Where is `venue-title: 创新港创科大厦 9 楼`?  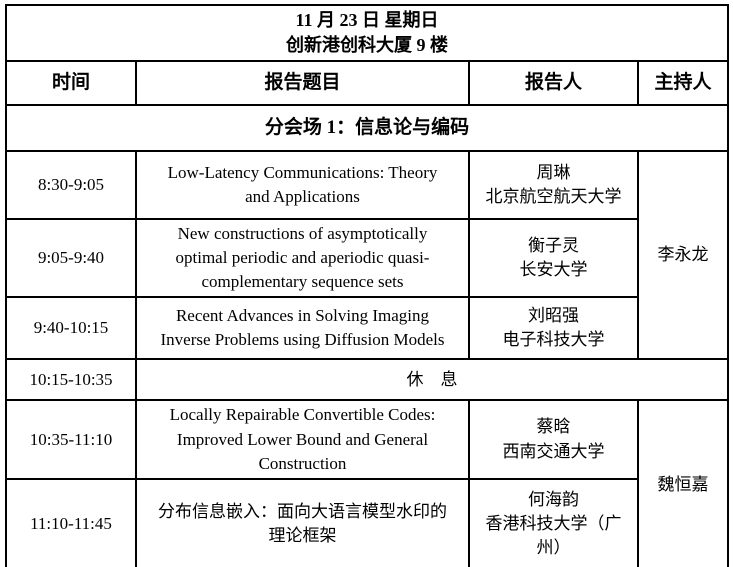
venue-title: 创新港创科大厦 9 楼 is located at coordinates (367, 45).